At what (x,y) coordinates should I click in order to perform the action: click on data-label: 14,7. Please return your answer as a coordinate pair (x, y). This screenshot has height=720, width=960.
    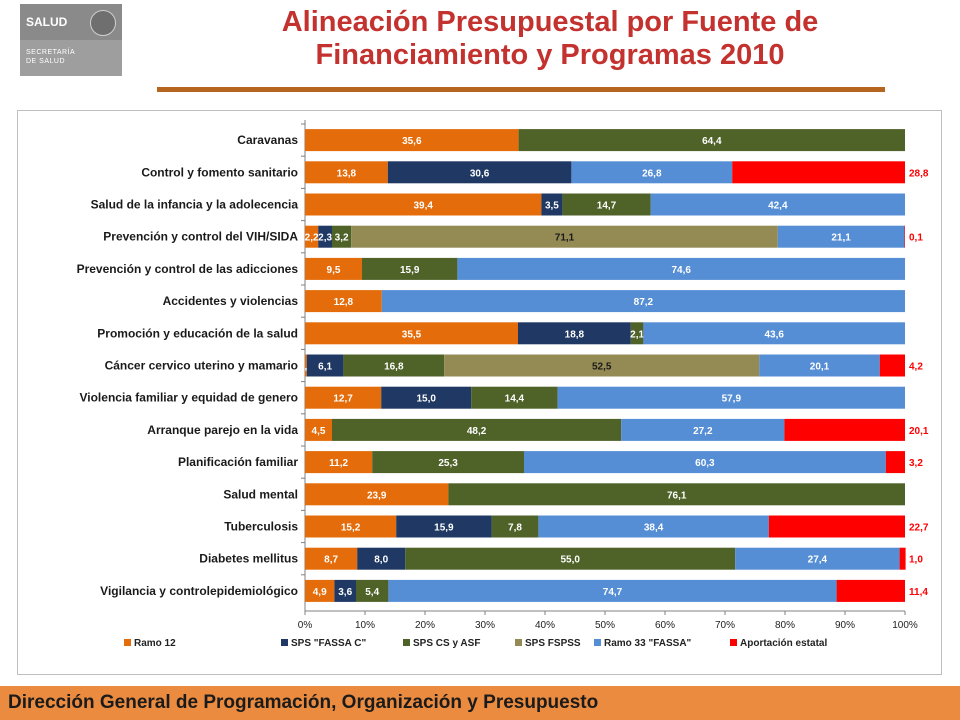
    Looking at the image, I should click on (607, 206).